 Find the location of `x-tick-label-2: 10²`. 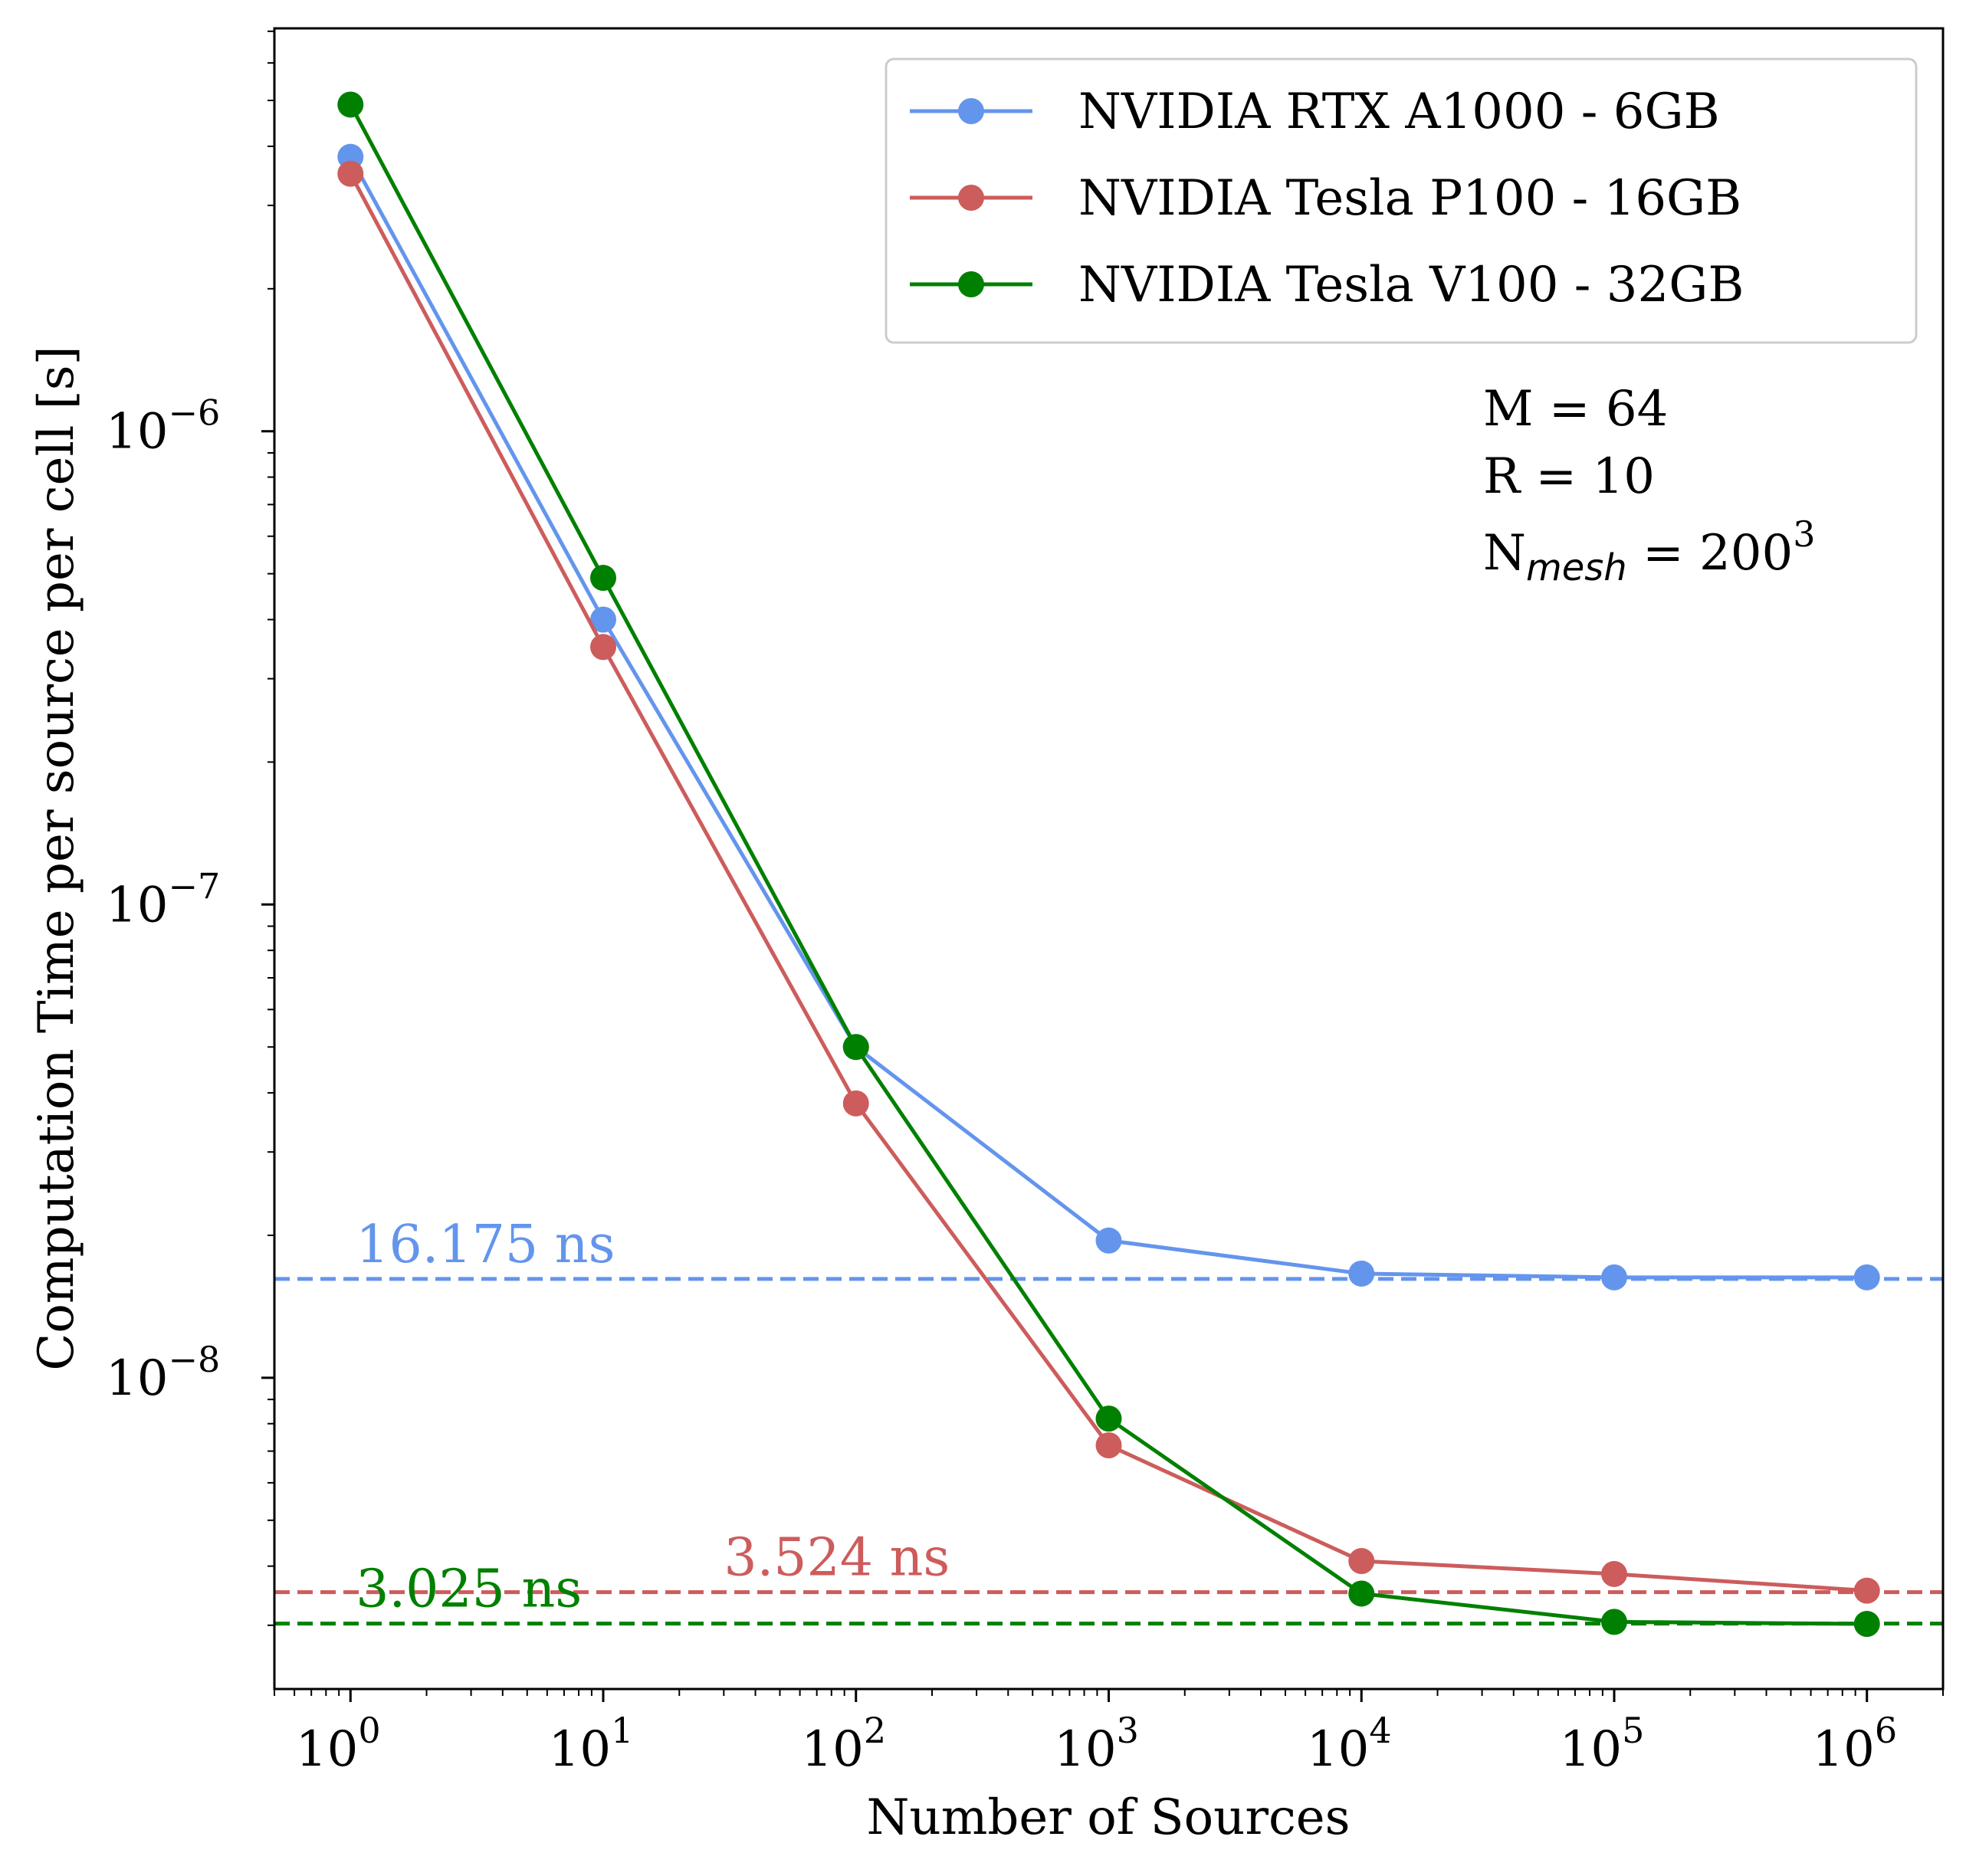

x-tick-label-2: 10² is located at coordinates (843, 1744).